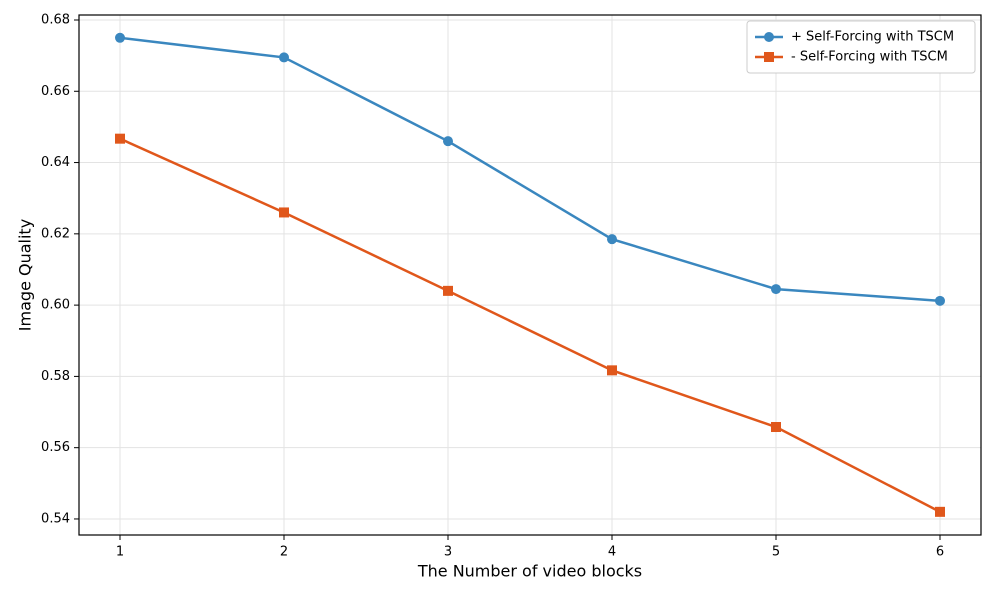 The height and width of the screenshot is (598, 996). What do you see at coordinates (612, 552) in the screenshot?
I see `x-tick-label: 4` at bounding box center [612, 552].